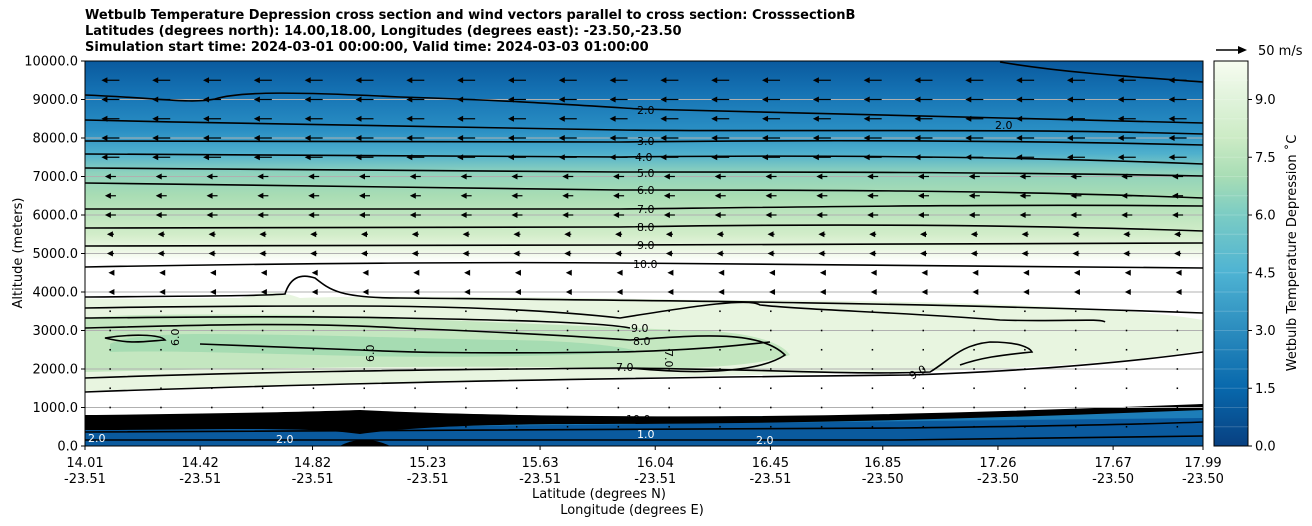 Image resolution: width=1312 pixels, height=526 pixels. Describe the element at coordinates (632, 510) in the screenshot. I see `x-axis-label-longitude: Longitude (degrees E)` at that location.